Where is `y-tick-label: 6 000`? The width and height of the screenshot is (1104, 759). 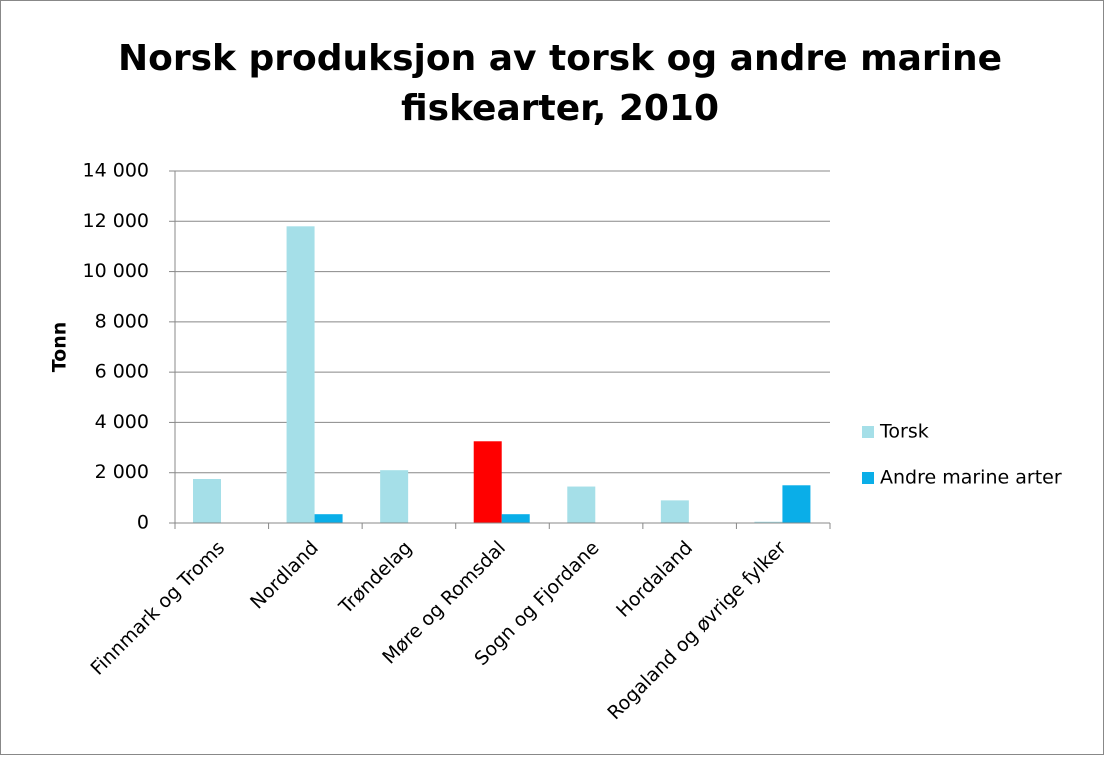
y-tick-label: 6 000 is located at coordinates (122, 372).